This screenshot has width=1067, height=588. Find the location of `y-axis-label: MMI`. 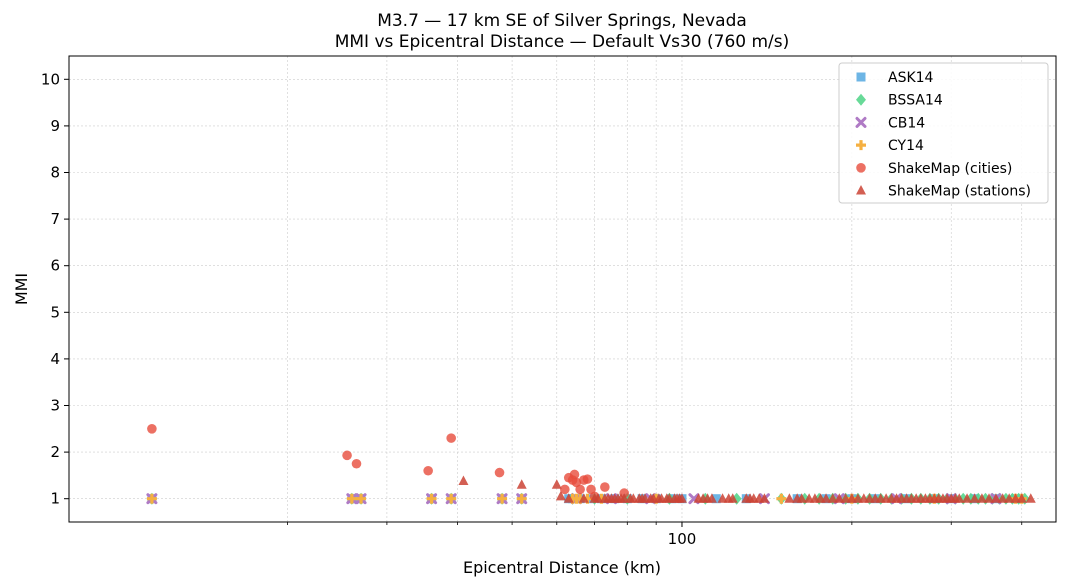

y-axis-label: MMI is located at coordinates (21, 289).